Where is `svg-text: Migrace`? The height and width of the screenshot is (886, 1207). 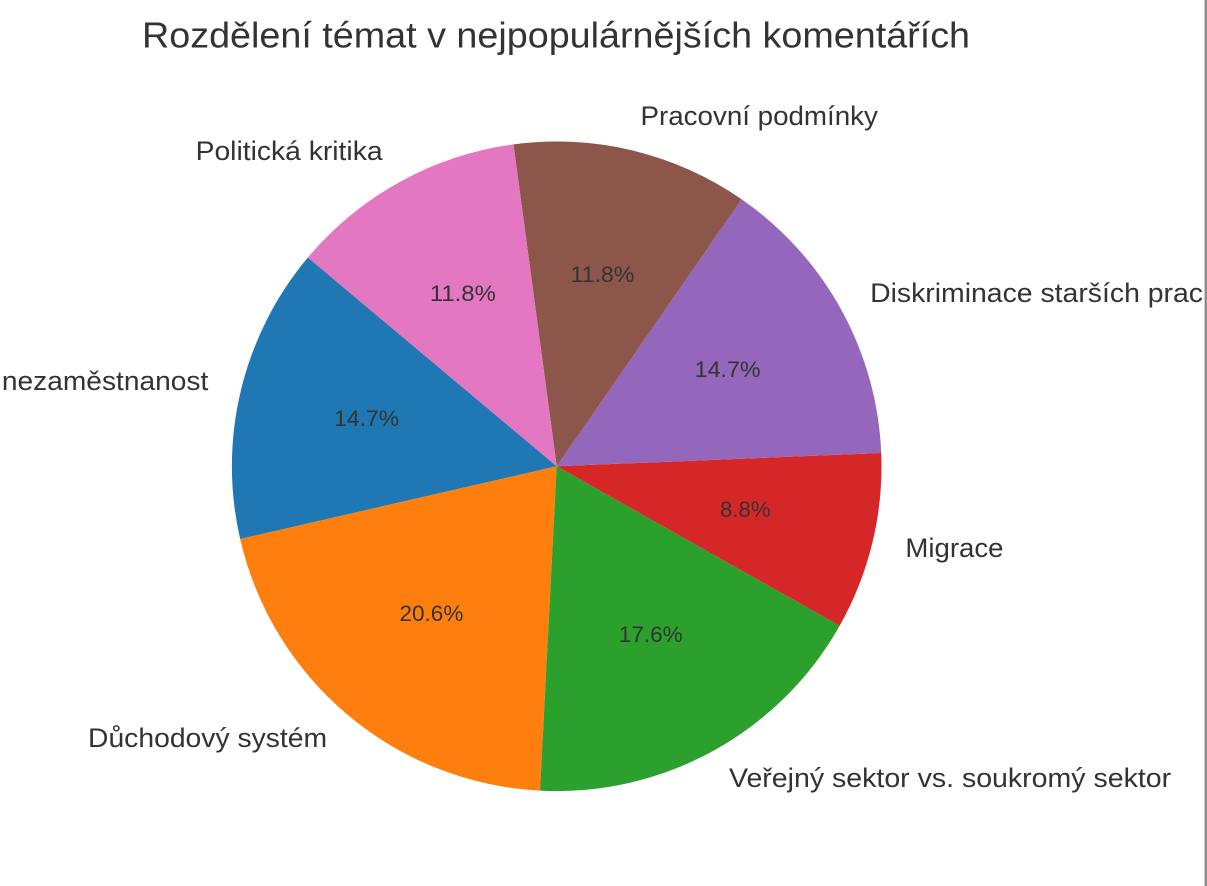
svg-text: Migrace is located at coordinates (954, 548).